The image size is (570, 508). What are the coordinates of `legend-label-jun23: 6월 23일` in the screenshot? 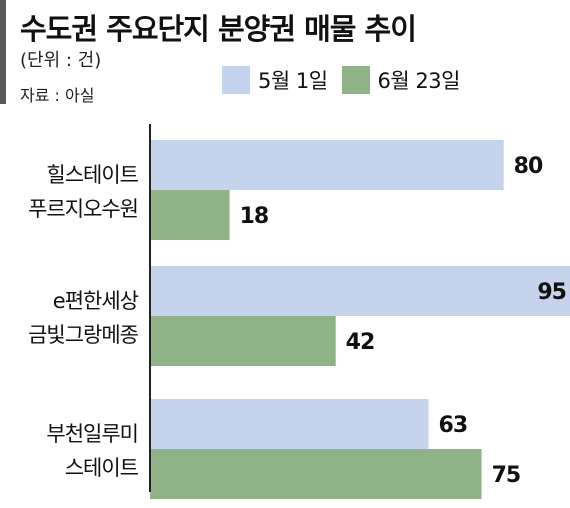 It's located at (419, 81).